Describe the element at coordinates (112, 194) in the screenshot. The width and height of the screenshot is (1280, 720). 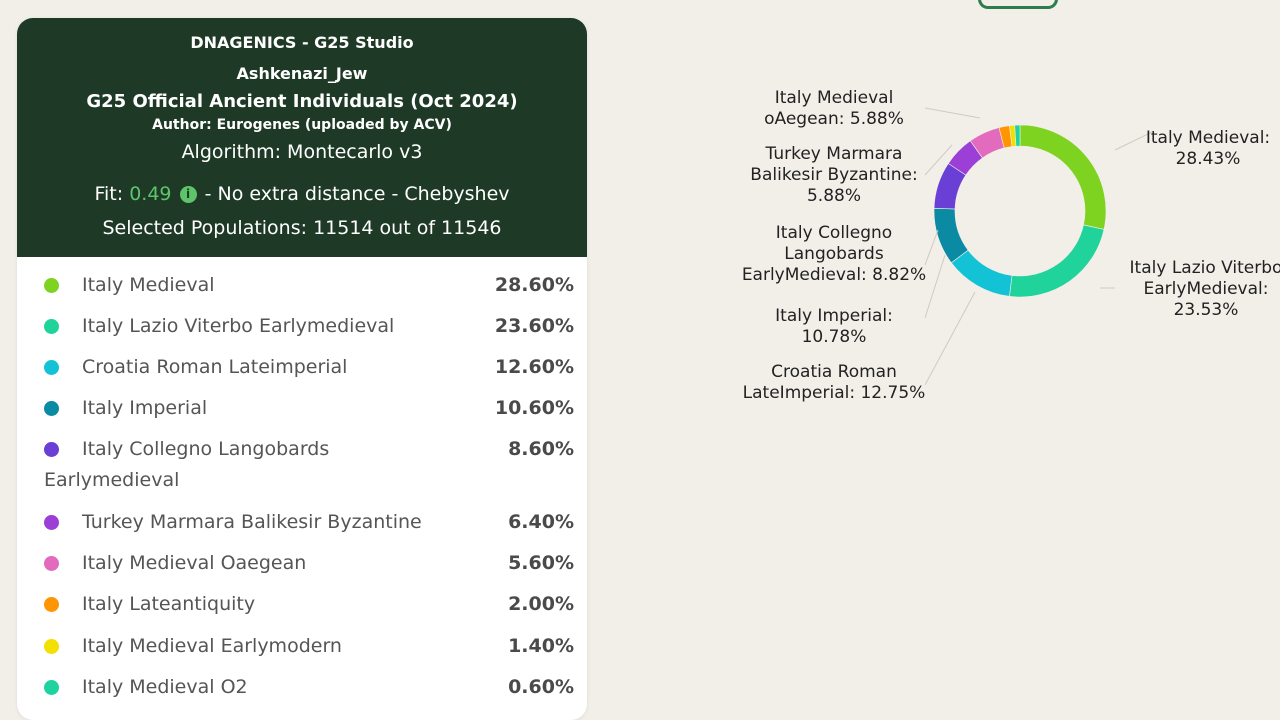
I see `fit-prefix: Fit:` at that location.